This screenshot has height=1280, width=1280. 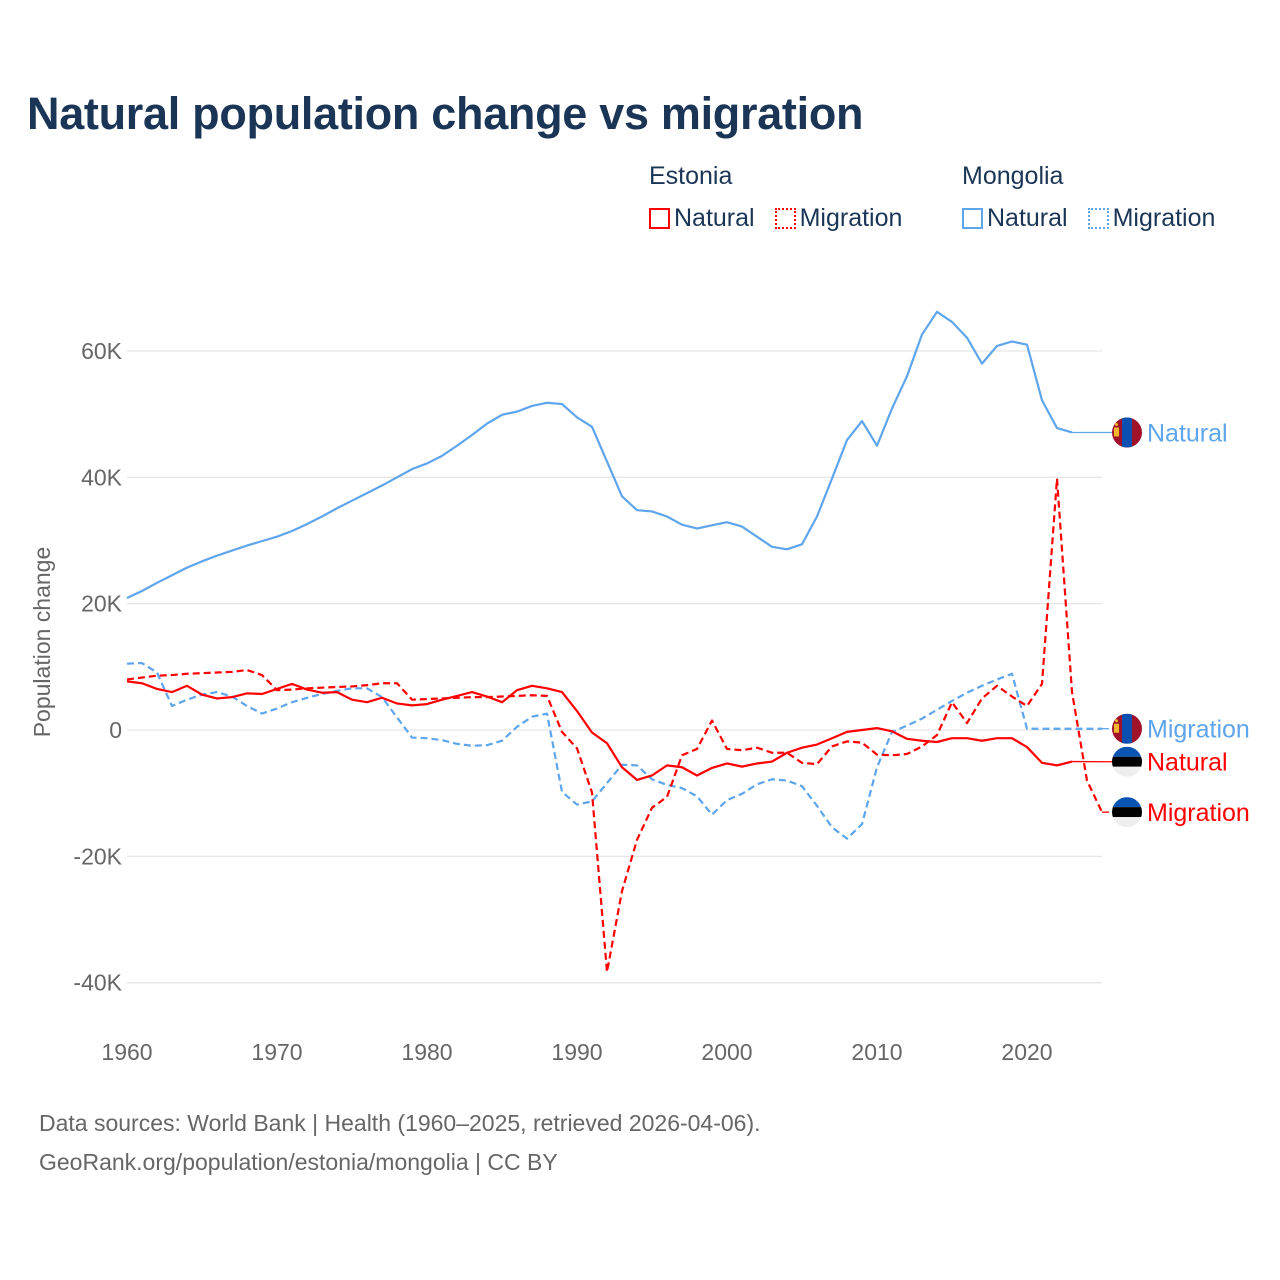 I want to click on x-axis-ticks: 1960 1970 1980 1990 2000 2010 2020, so click(x=576, y=1052).